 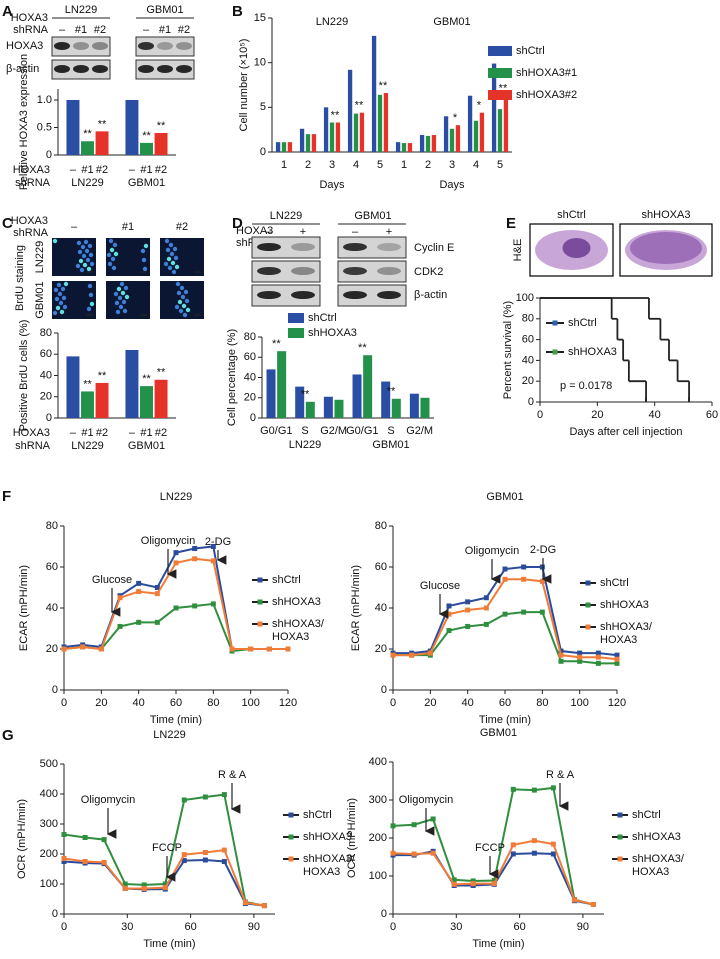 I want to click on y-axis-label: Cell number (×10⁵), so click(x=244, y=85).